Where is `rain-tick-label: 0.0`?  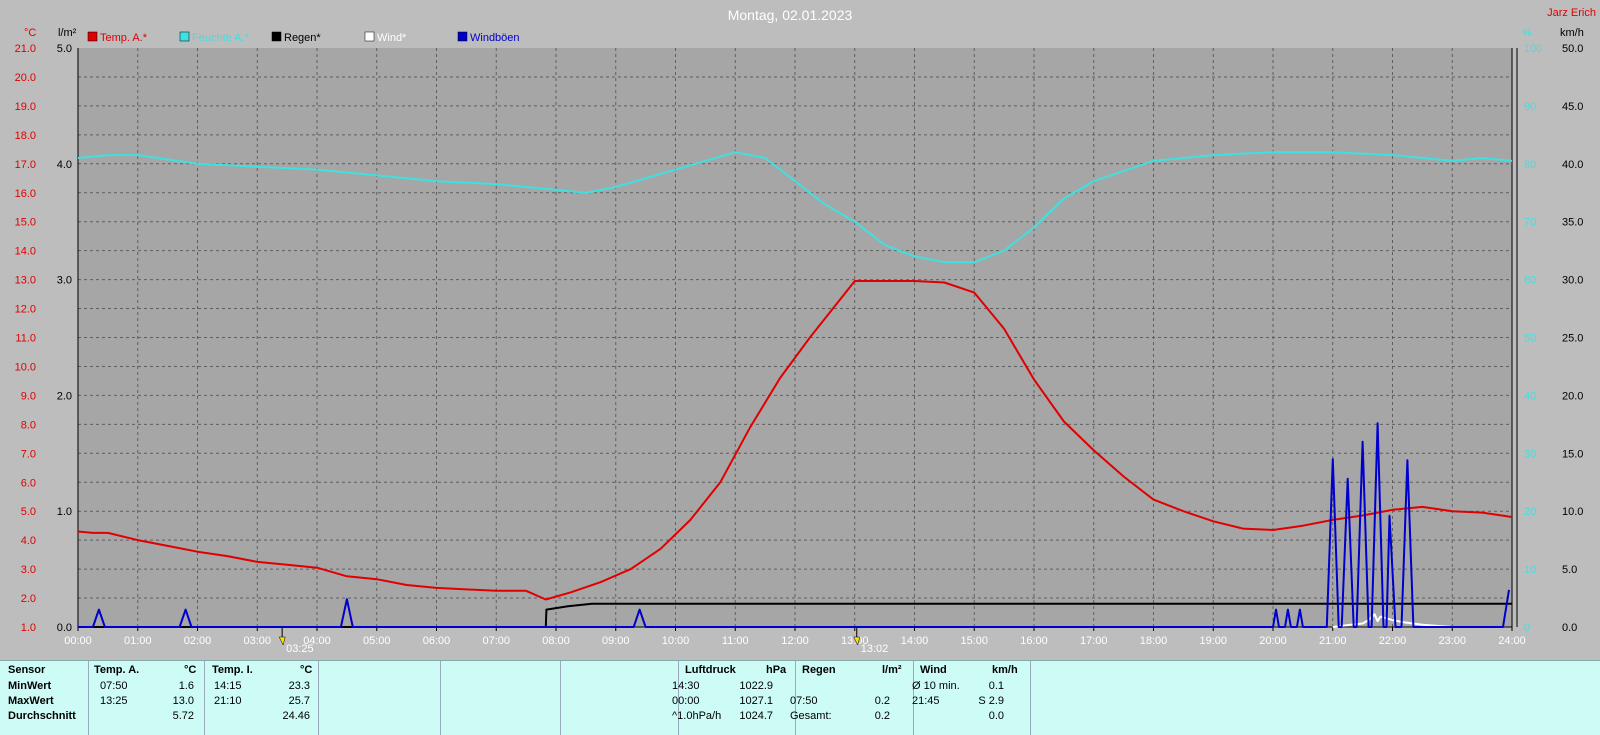
rain-tick-label: 0.0 is located at coordinates (64, 628).